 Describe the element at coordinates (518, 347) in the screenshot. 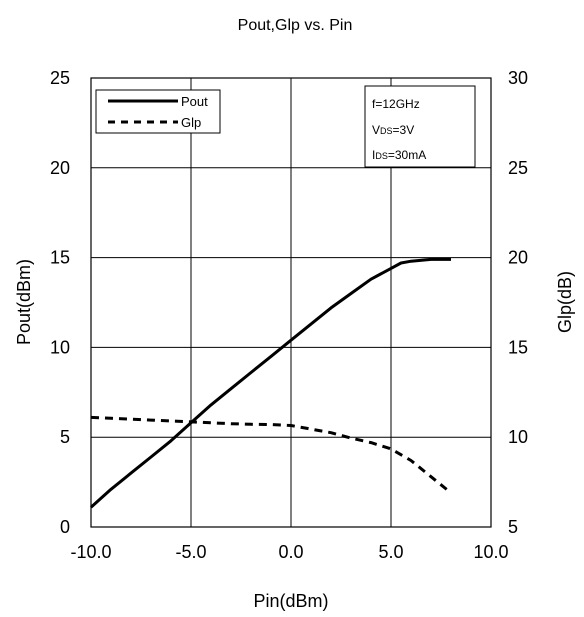

I see `y2-tick-label: 15` at that location.